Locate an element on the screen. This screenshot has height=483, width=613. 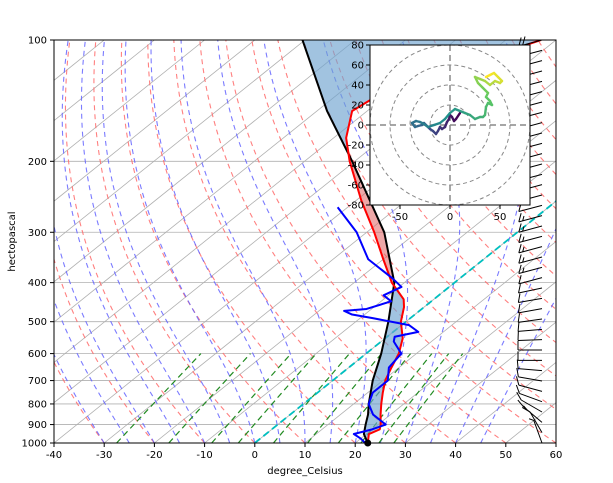
x-tick-label: 30 is located at coordinates (405, 455).